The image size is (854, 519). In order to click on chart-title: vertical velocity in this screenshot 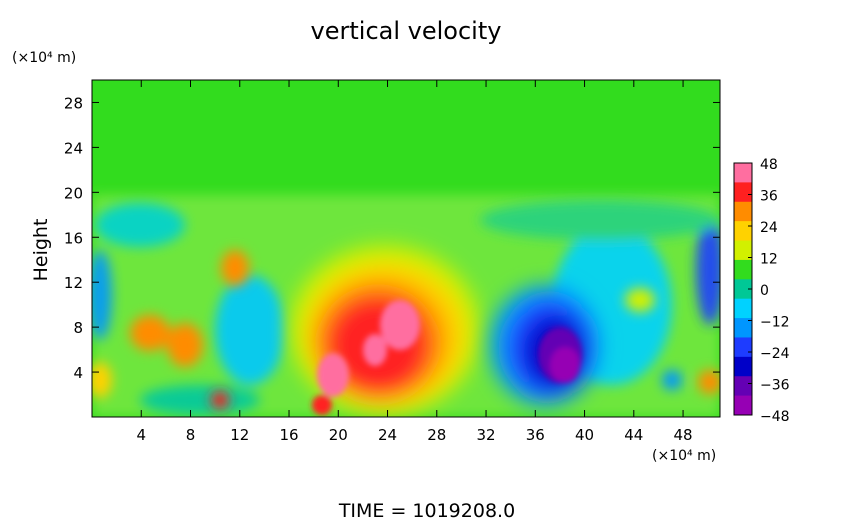, I will do `click(406, 31)`.